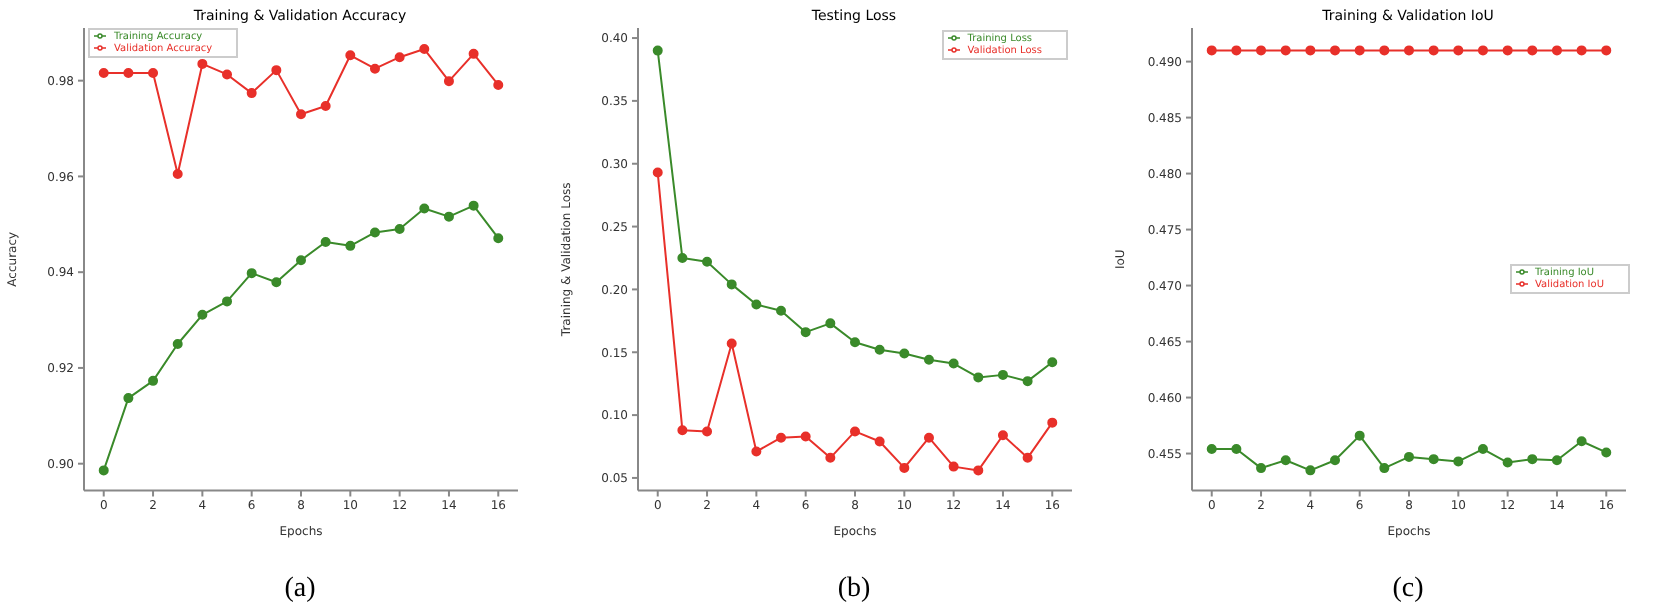 The height and width of the screenshot is (614, 1660). Describe the element at coordinates (300, 590) in the screenshot. I see `text: (a)` at that location.